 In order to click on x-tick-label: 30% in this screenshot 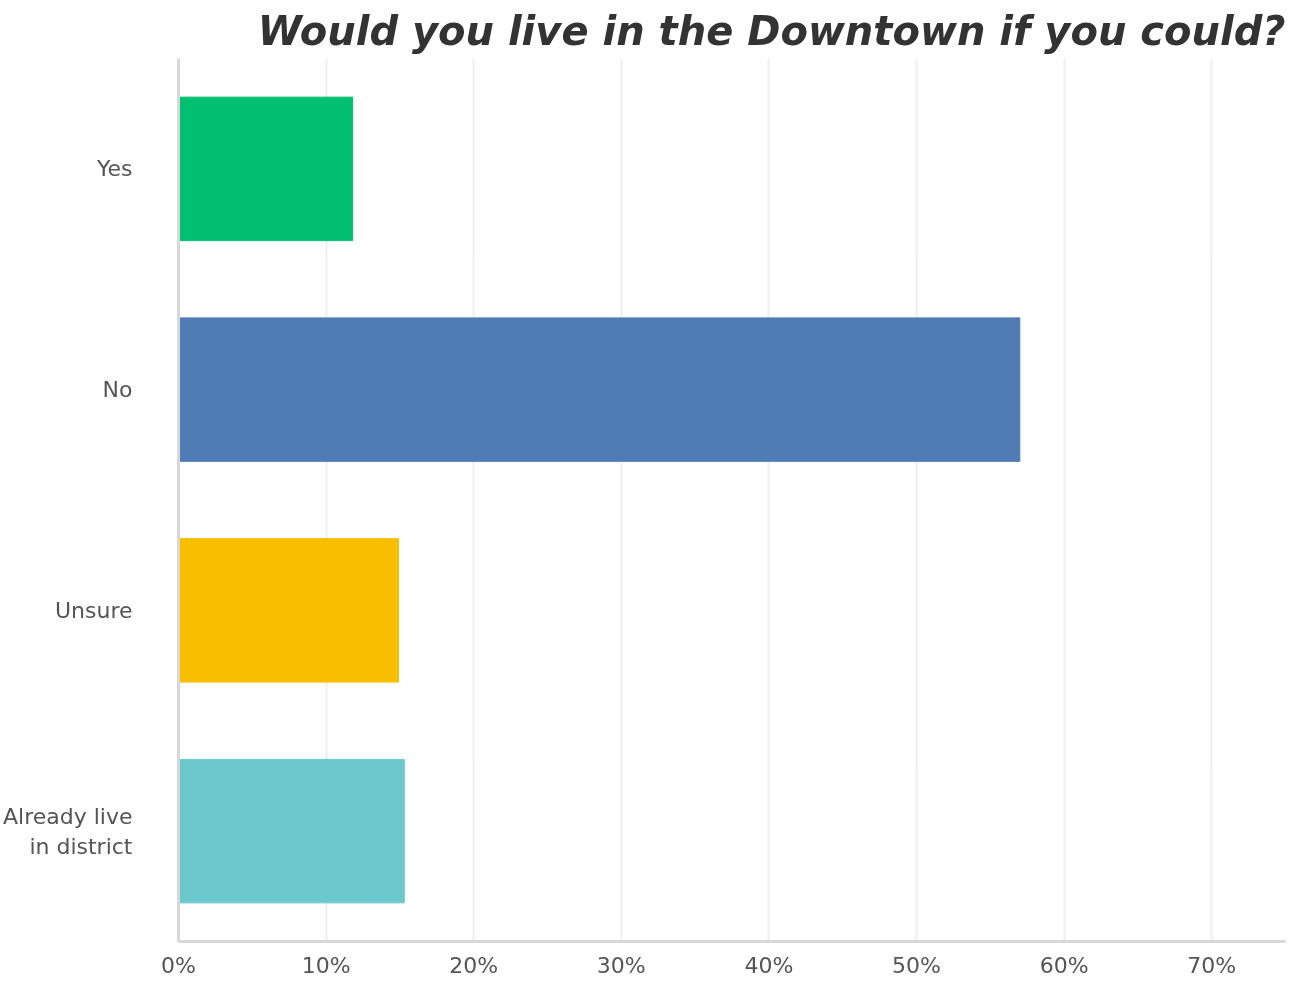, I will do `click(621, 965)`.